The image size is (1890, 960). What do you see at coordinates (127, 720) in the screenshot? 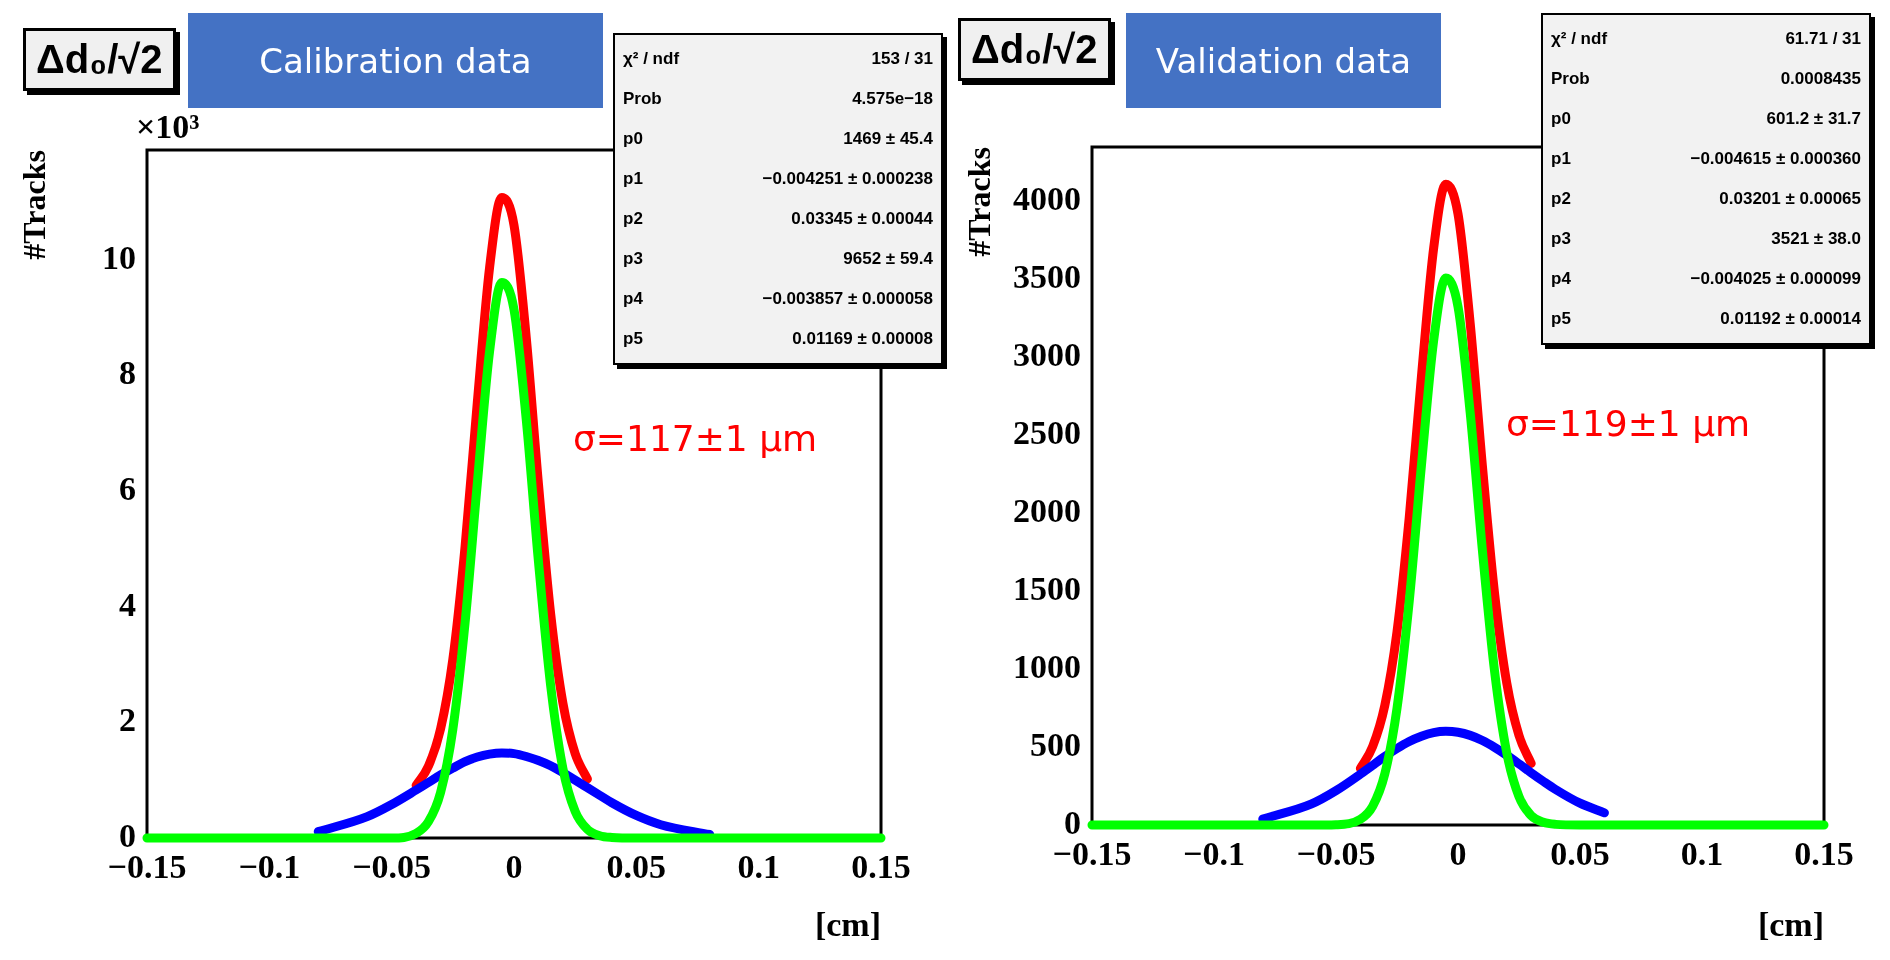
I see `y-tick-label: 2` at bounding box center [127, 720].